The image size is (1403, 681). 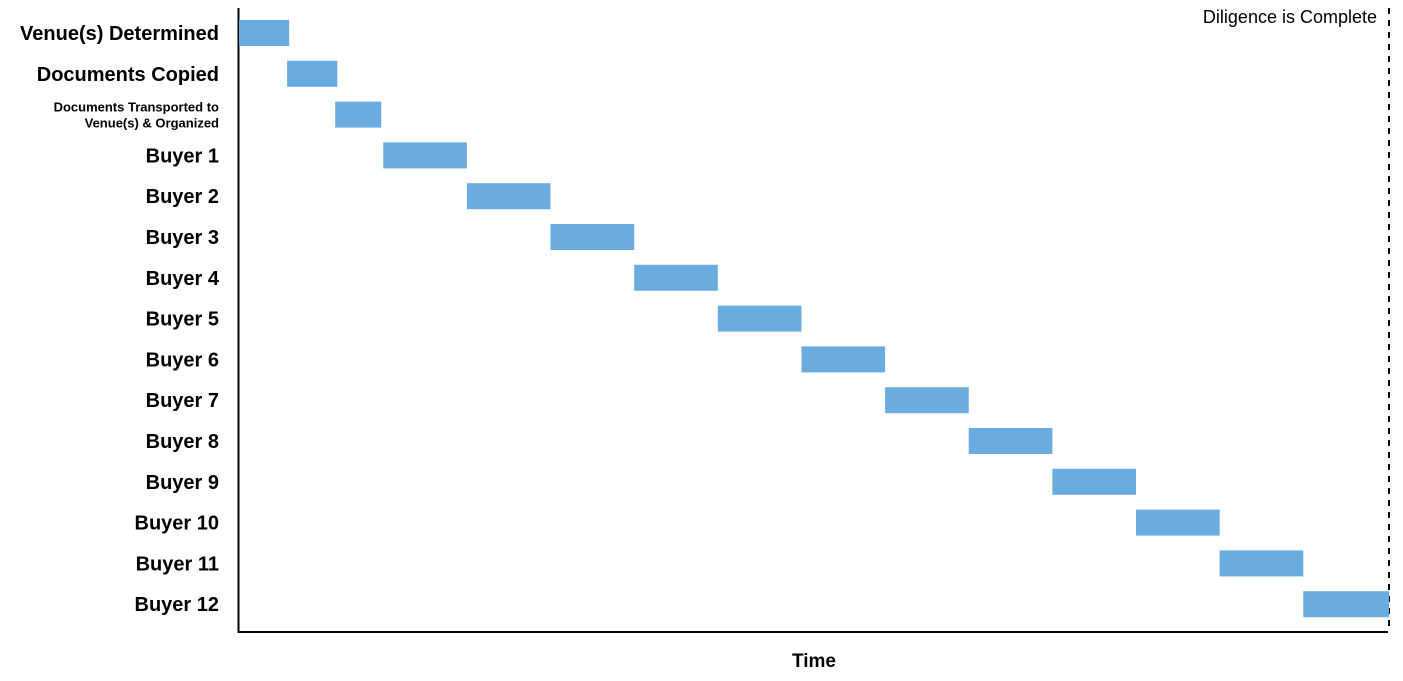 What do you see at coordinates (136, 107) in the screenshot?
I see `task-label-line: Documents Transported to` at bounding box center [136, 107].